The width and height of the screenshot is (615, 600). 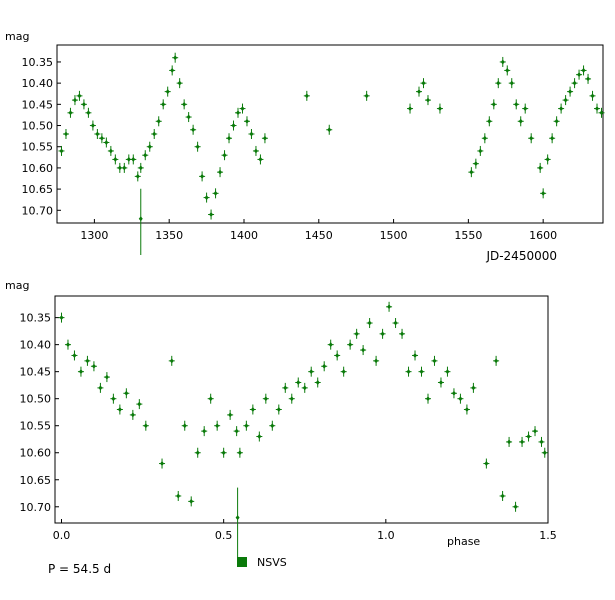 What do you see at coordinates (36, 507) in the screenshot?
I see `bottom-ytick-label: 10.70` at bounding box center [36, 507].